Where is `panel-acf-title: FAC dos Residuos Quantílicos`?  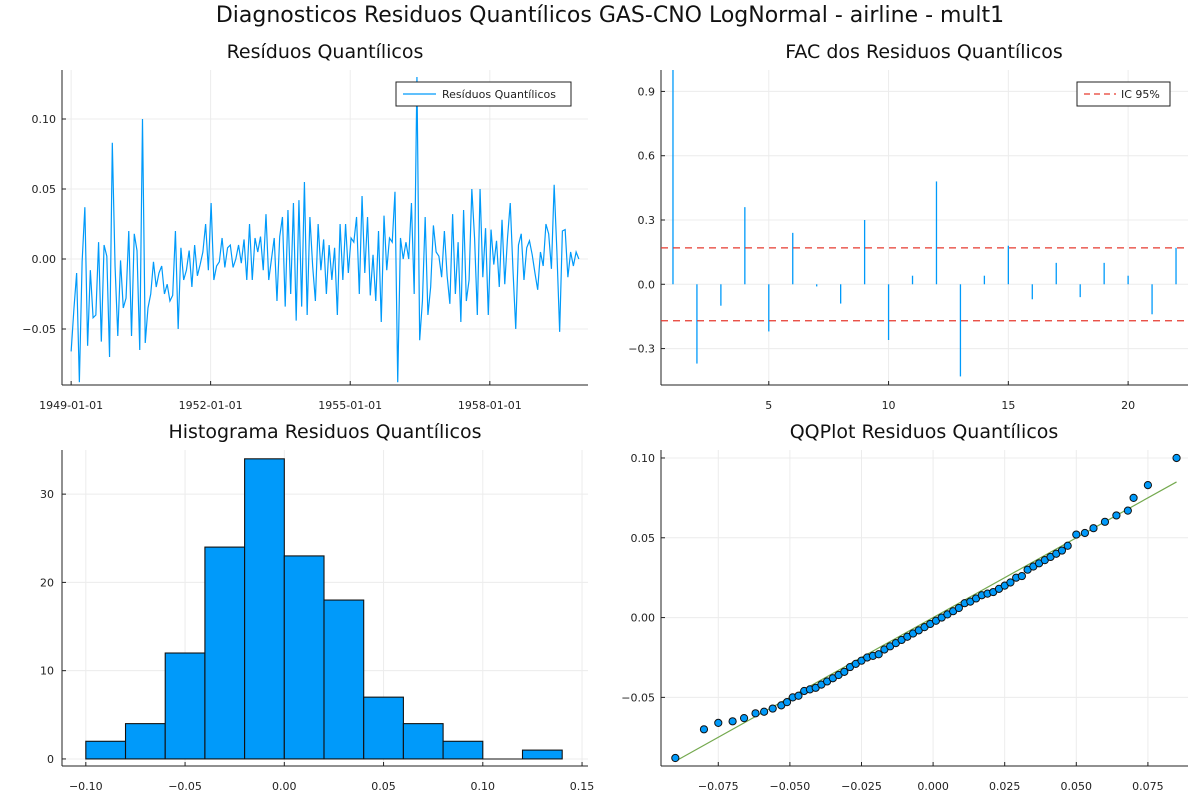
panel-acf-title: FAC dos Residuos Quantílicos is located at coordinates (924, 52).